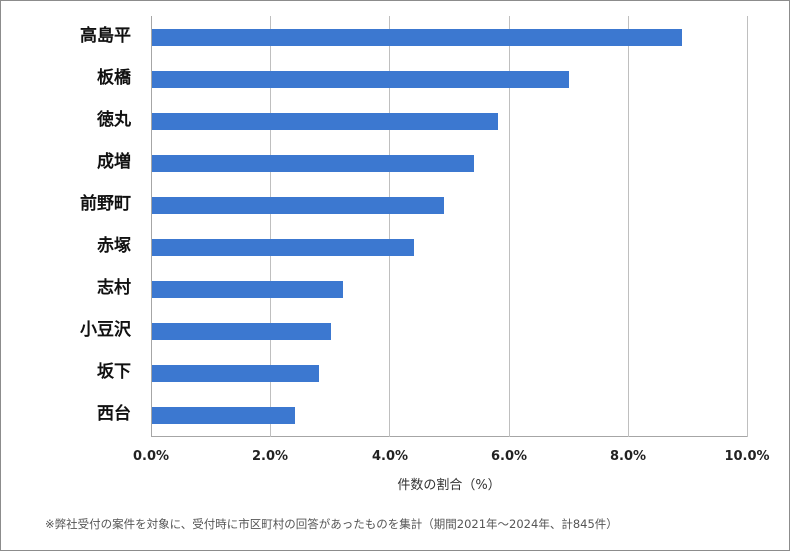 The width and height of the screenshot is (790, 551). I want to click on x-tick-label: 4.0%, so click(390, 456).